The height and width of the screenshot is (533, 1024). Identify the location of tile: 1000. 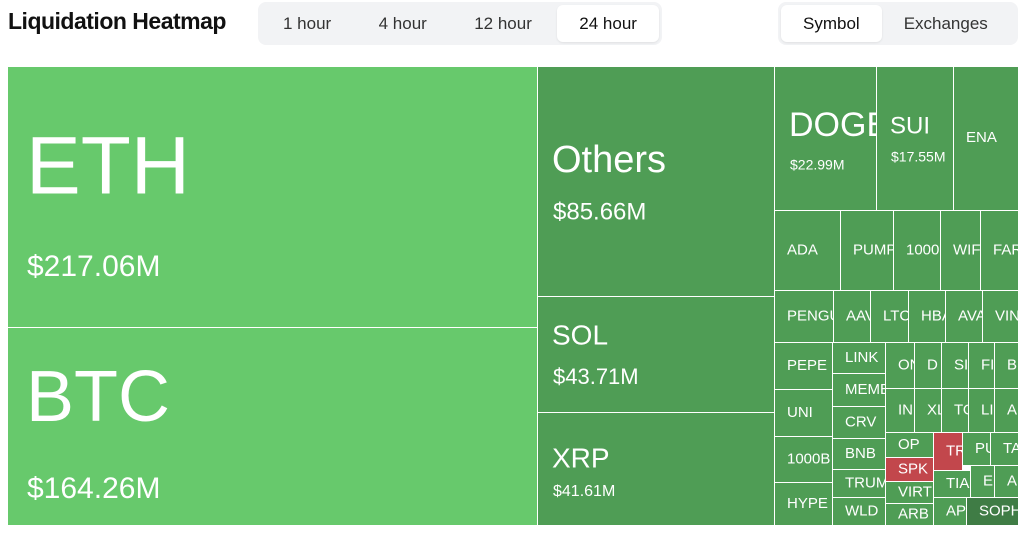
(917, 250).